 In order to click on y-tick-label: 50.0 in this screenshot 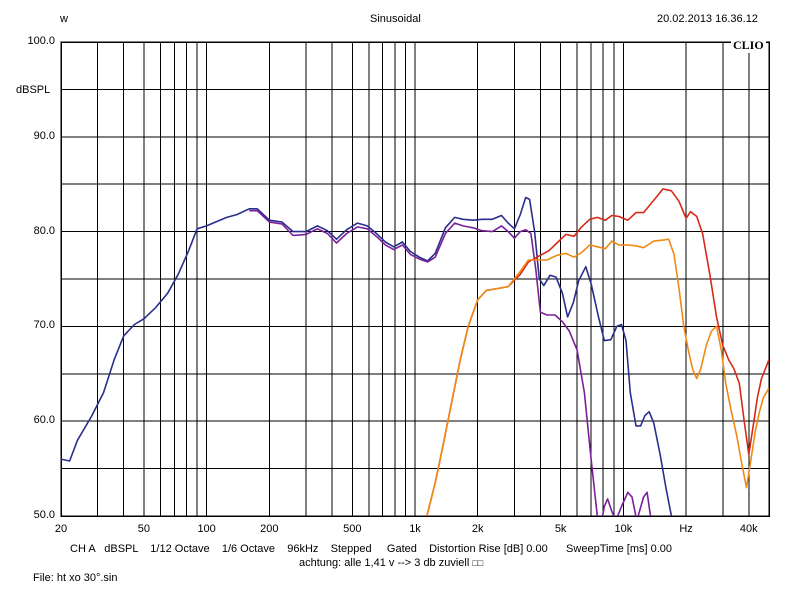, I will do `click(44, 515)`.